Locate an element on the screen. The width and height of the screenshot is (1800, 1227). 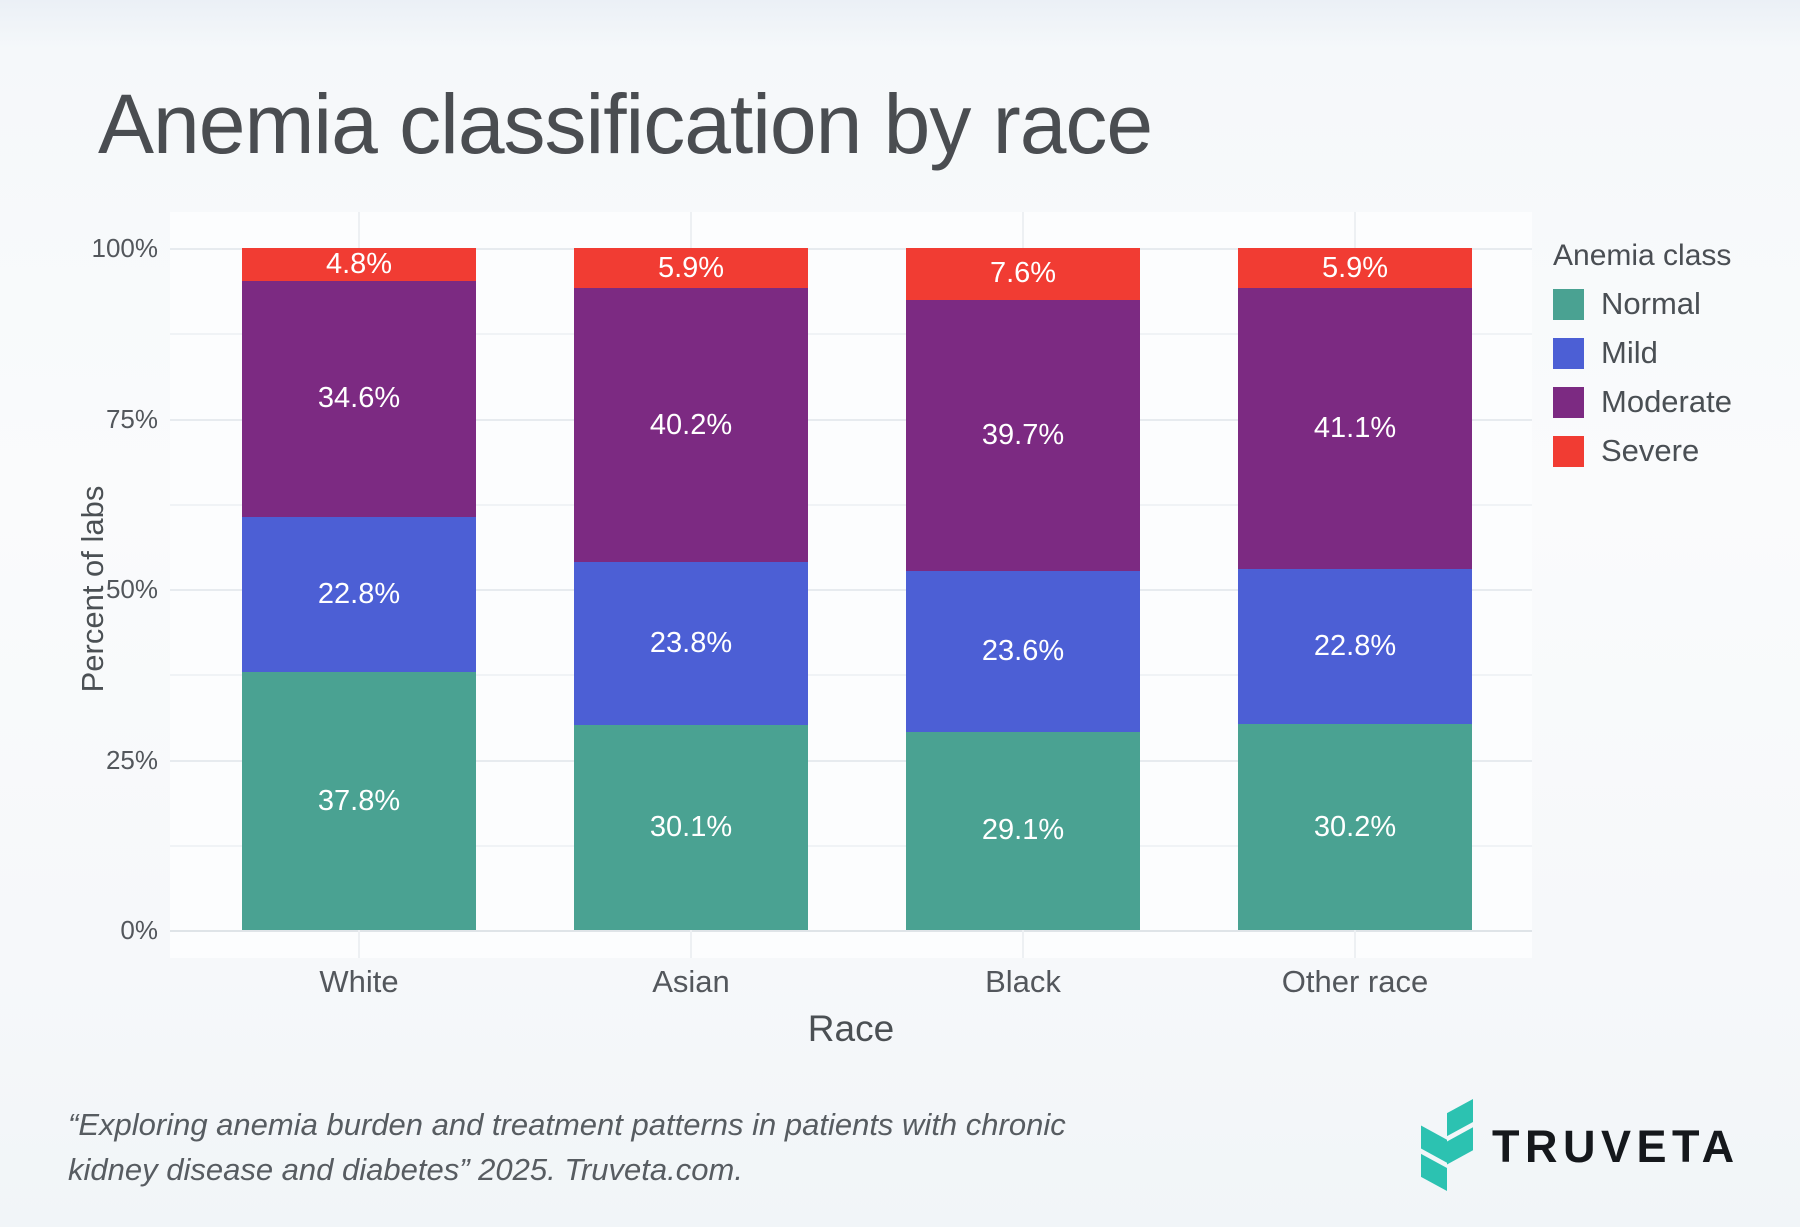
bar-segment-normal: 30.1% is located at coordinates (691, 827).